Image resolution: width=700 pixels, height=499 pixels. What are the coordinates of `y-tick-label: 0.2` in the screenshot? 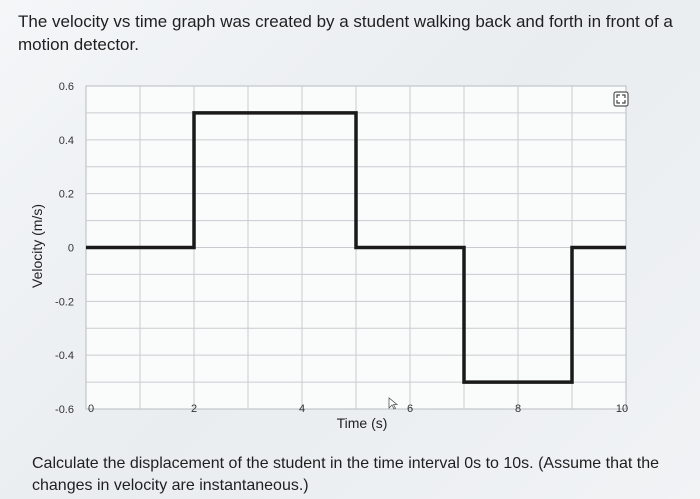 It's located at (66, 195).